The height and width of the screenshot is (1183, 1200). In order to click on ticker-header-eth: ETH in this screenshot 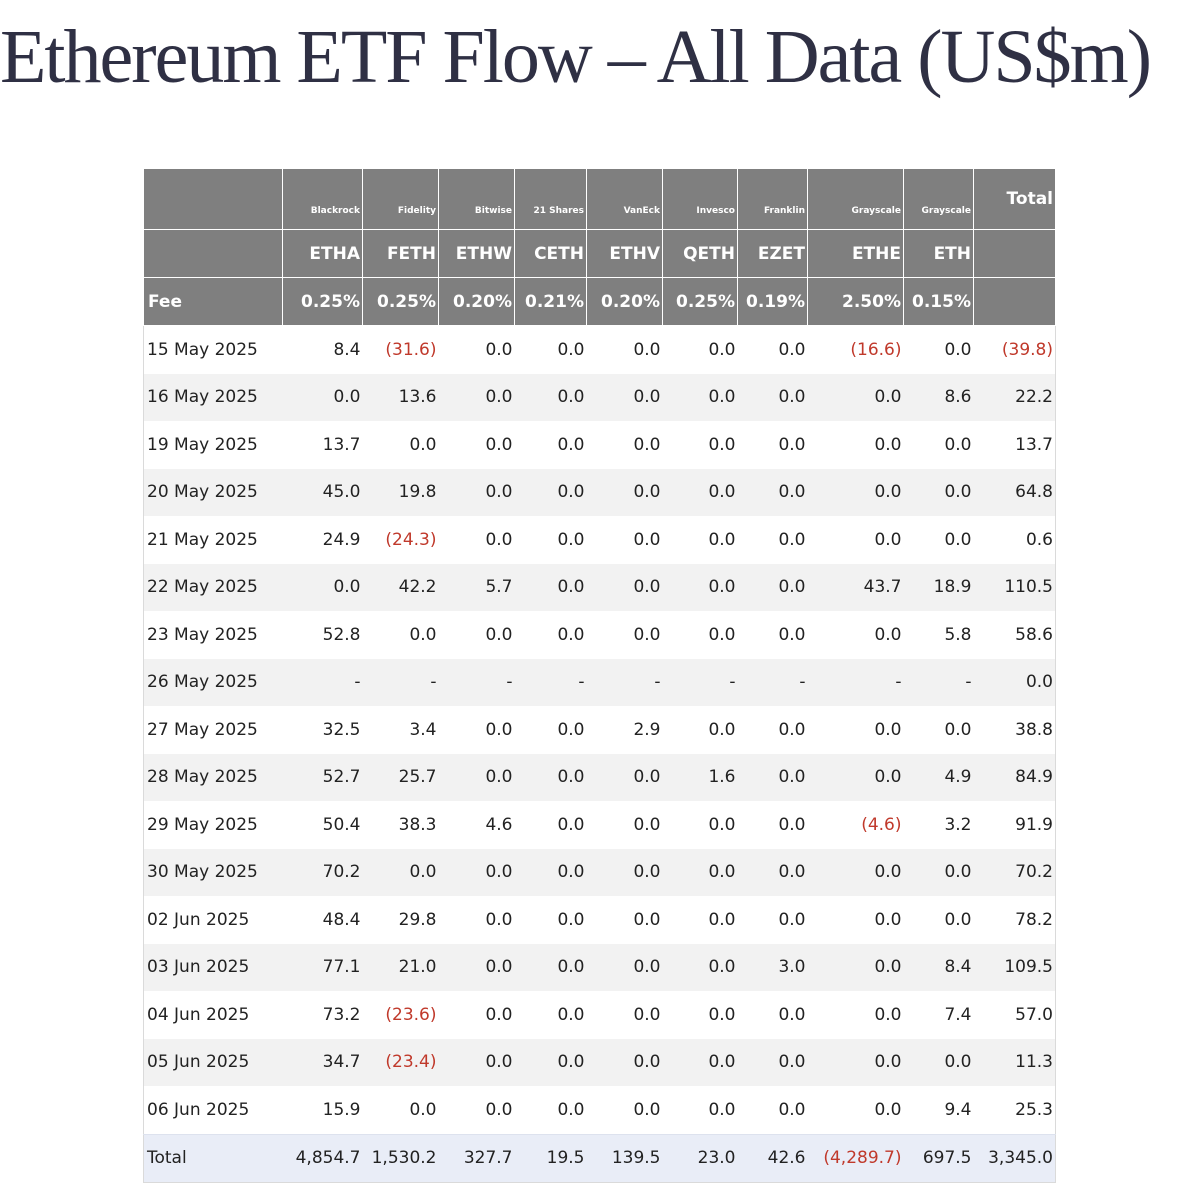, I will do `click(938, 253)`.